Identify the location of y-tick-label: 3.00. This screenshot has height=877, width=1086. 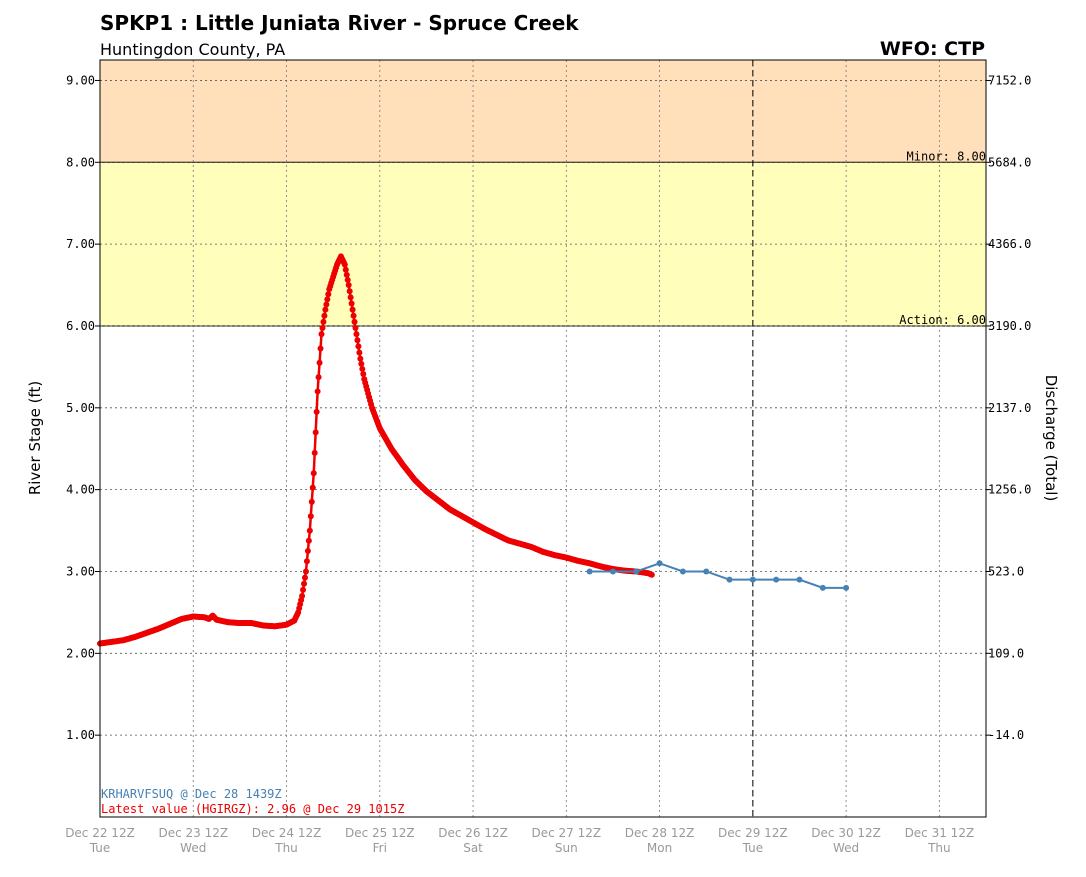
(80, 571).